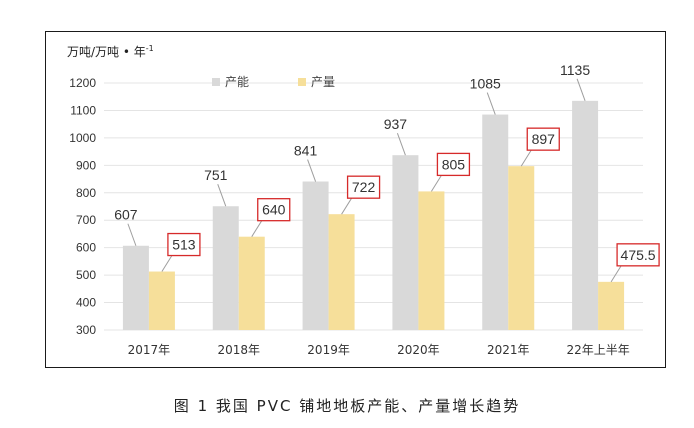 The image size is (694, 428). What do you see at coordinates (83, 110) in the screenshot?
I see `y-tick-label: 1100` at bounding box center [83, 110].